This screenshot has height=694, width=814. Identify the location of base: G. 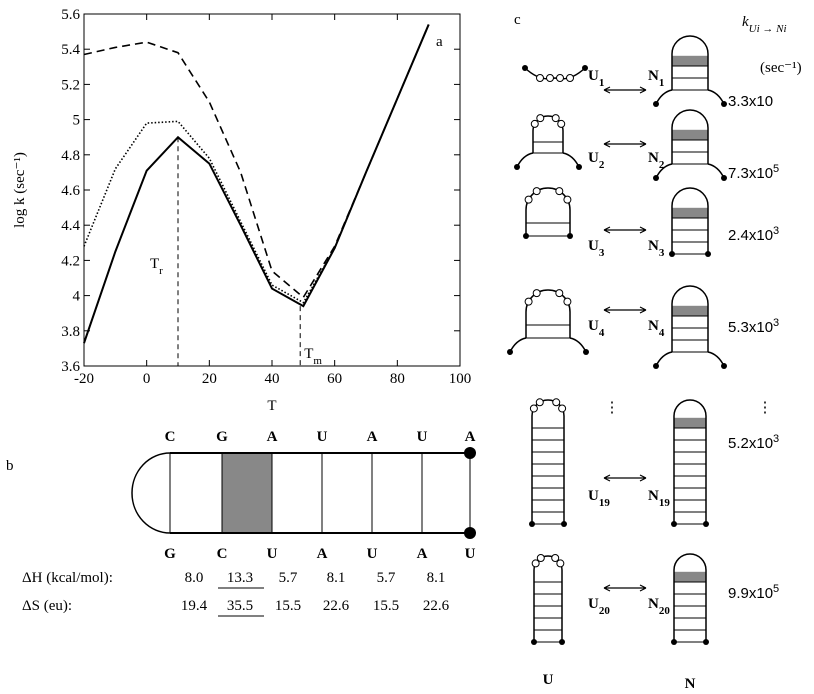
(170, 554).